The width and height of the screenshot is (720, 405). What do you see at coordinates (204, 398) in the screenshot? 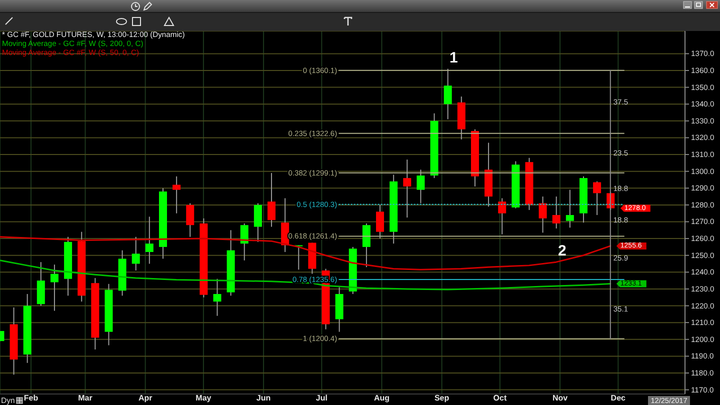
I see `x-tick-label: May` at bounding box center [204, 398].